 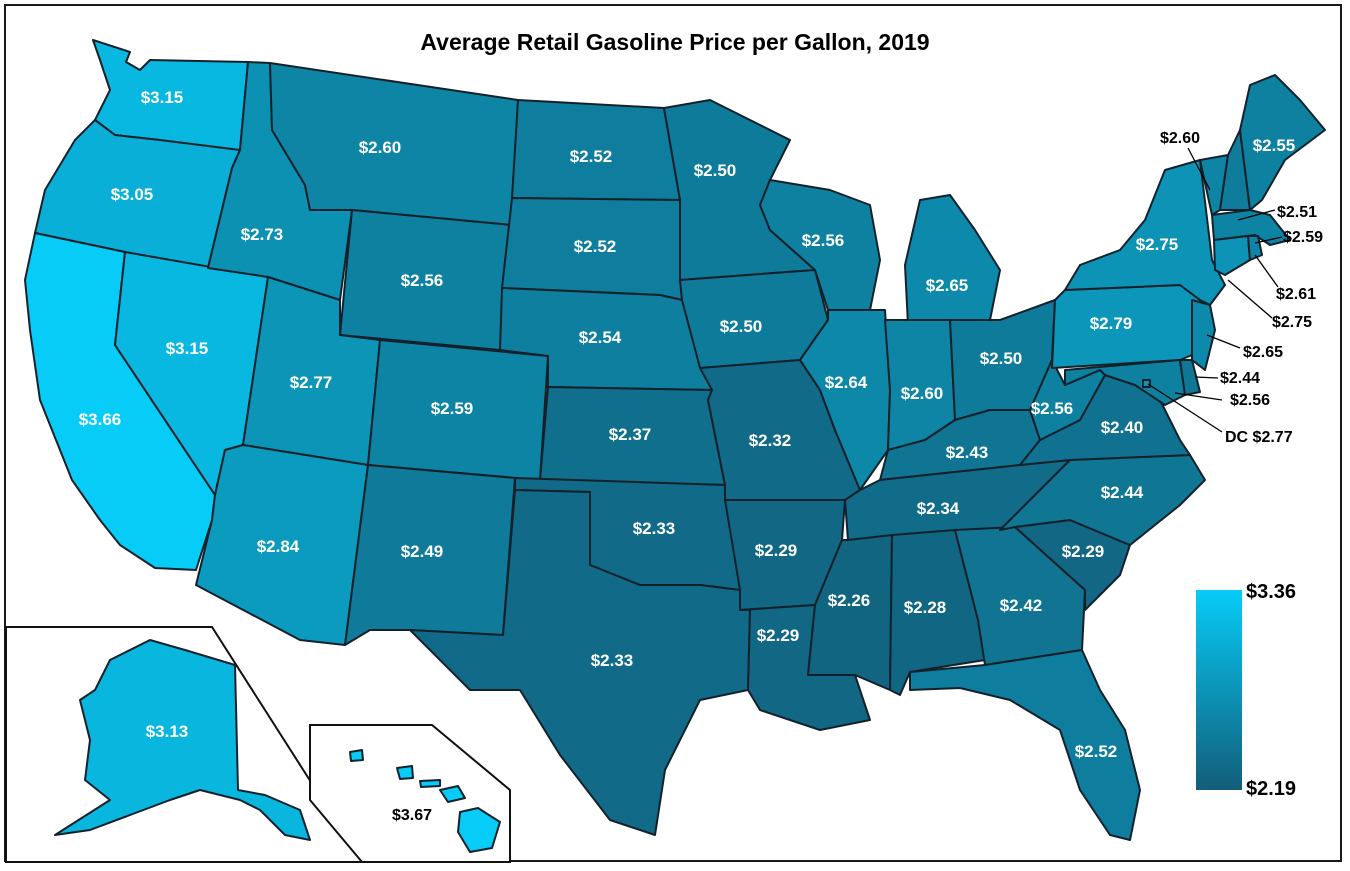 What do you see at coordinates (1145, 232) in the screenshot?
I see `state-ny` at bounding box center [1145, 232].